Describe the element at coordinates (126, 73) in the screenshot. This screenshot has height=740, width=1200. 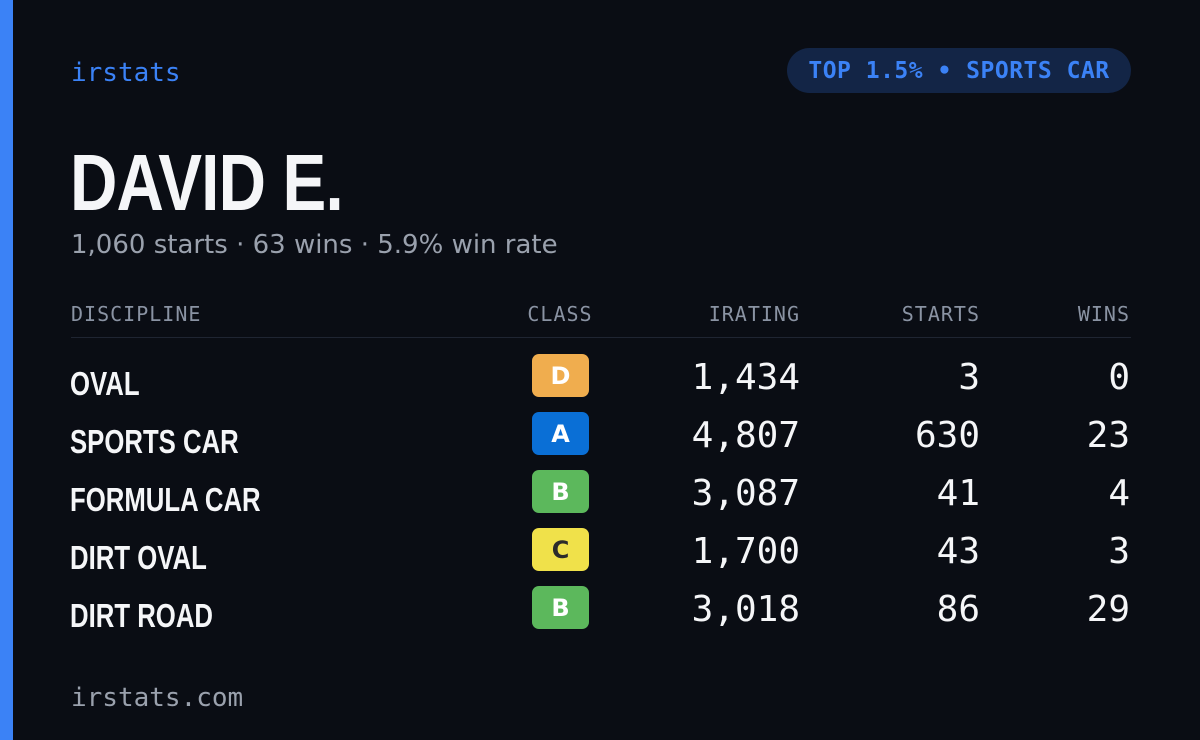
I see `brand-logo: irstats` at that location.